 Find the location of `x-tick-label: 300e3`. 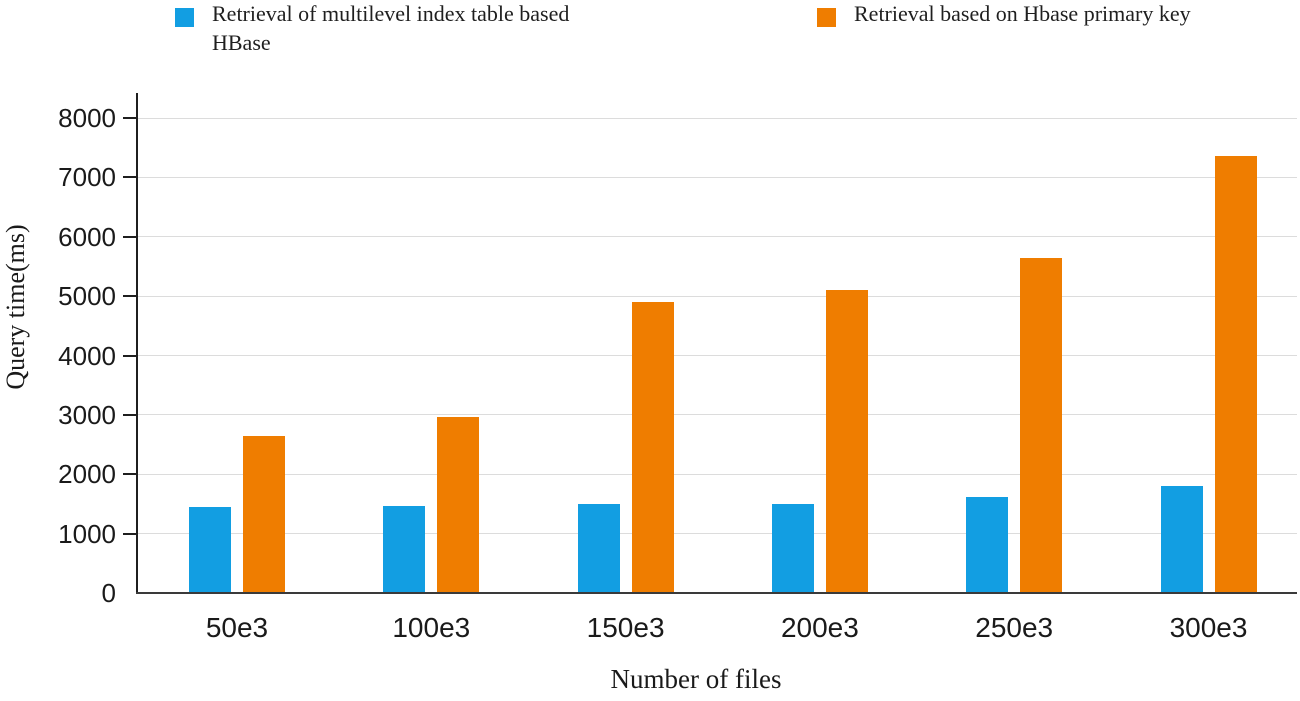

x-tick-label: 300e3 is located at coordinates (1208, 627).